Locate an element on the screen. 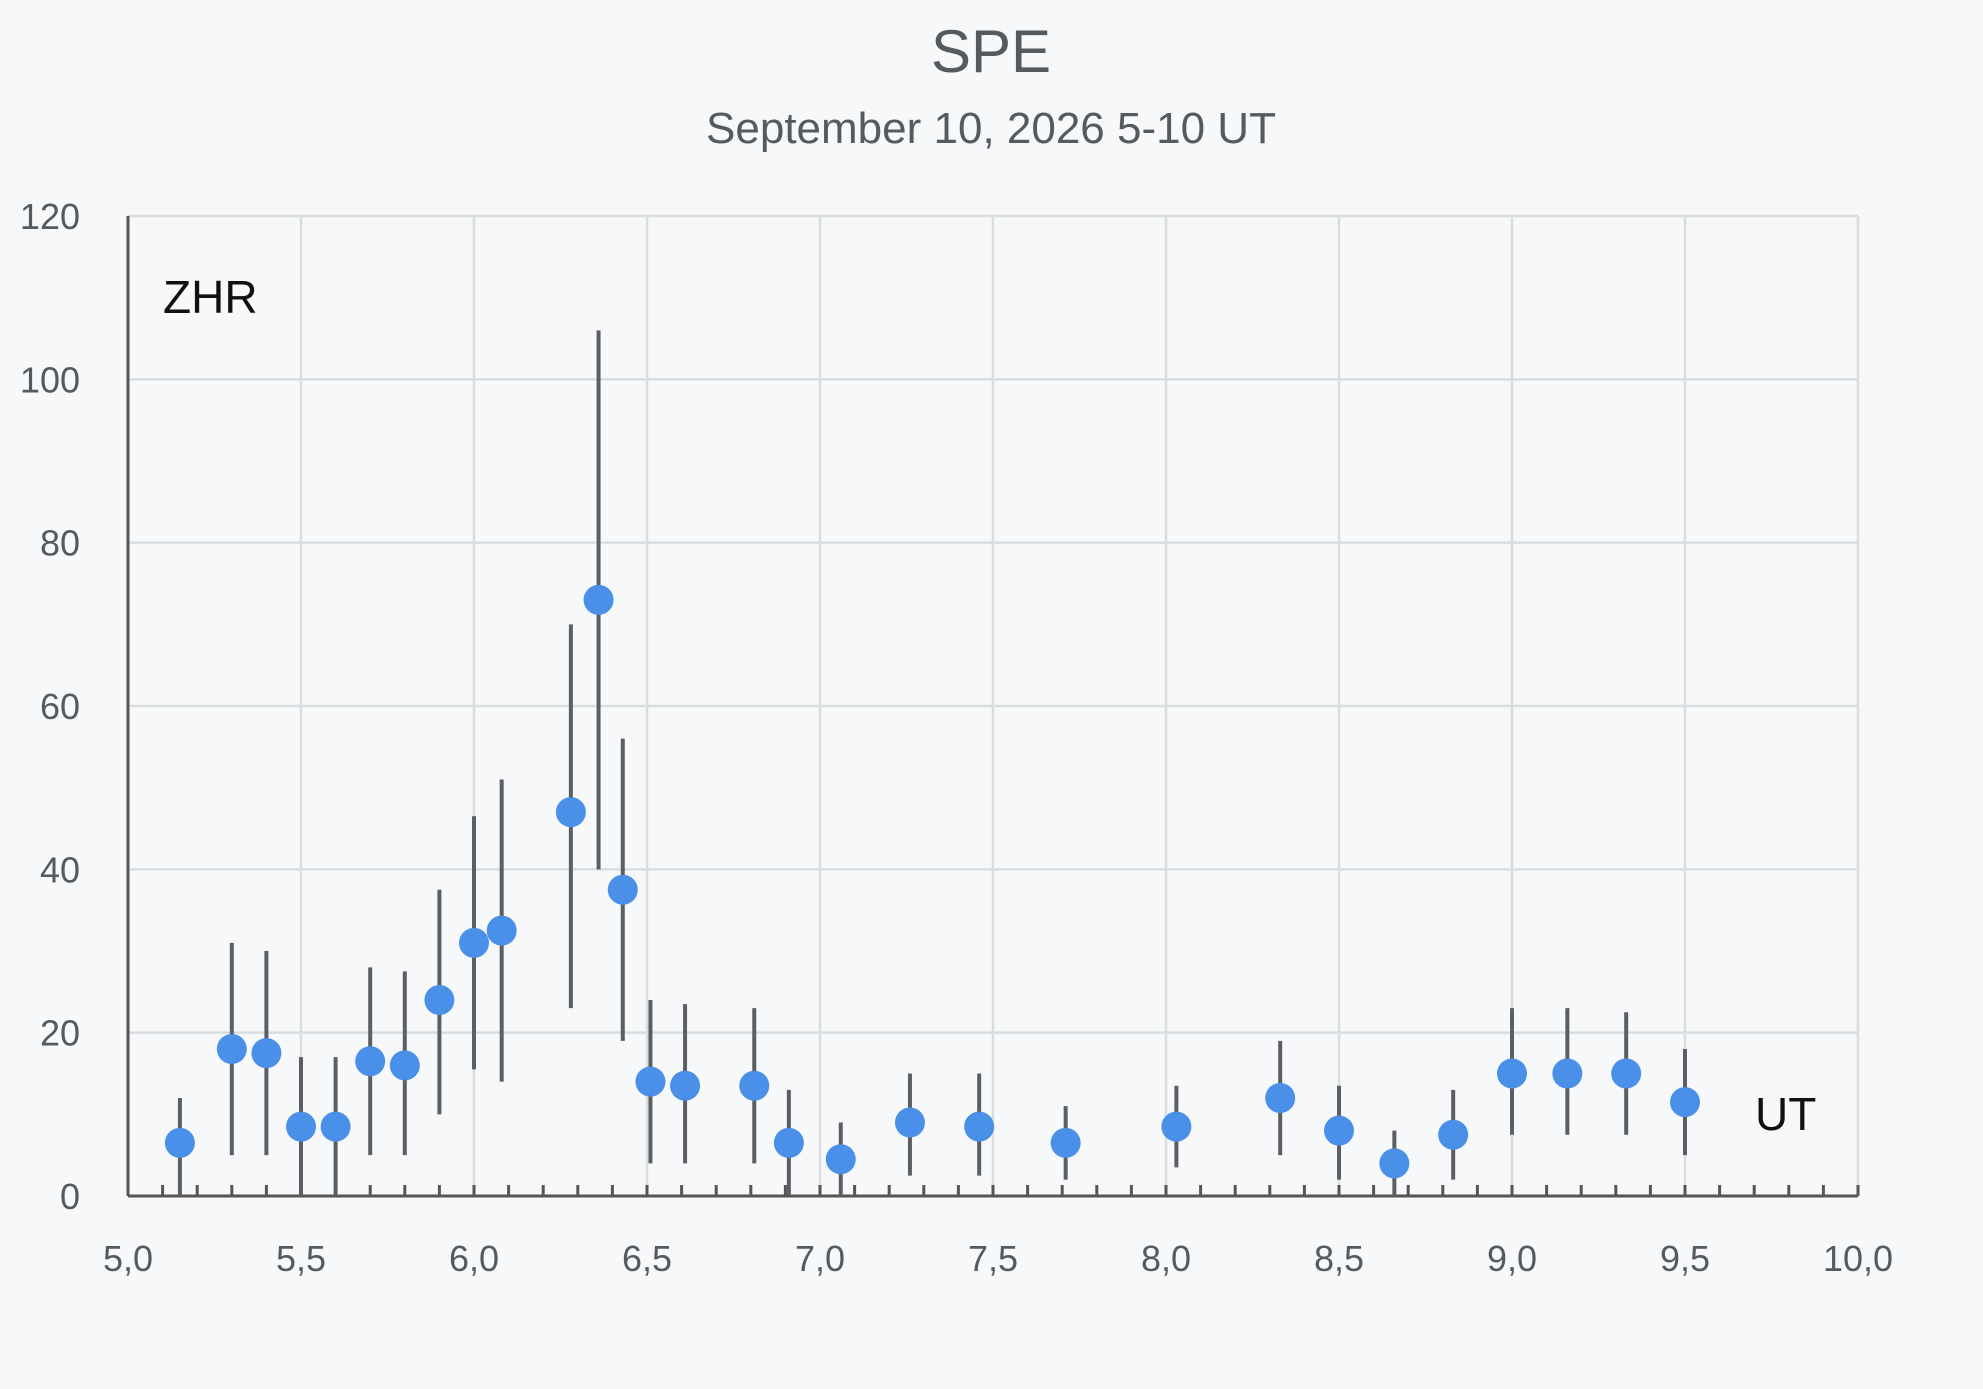 Image resolution: width=1983 pixels, height=1389 pixels. x-tick-label: 9,0 is located at coordinates (1512, 1258).